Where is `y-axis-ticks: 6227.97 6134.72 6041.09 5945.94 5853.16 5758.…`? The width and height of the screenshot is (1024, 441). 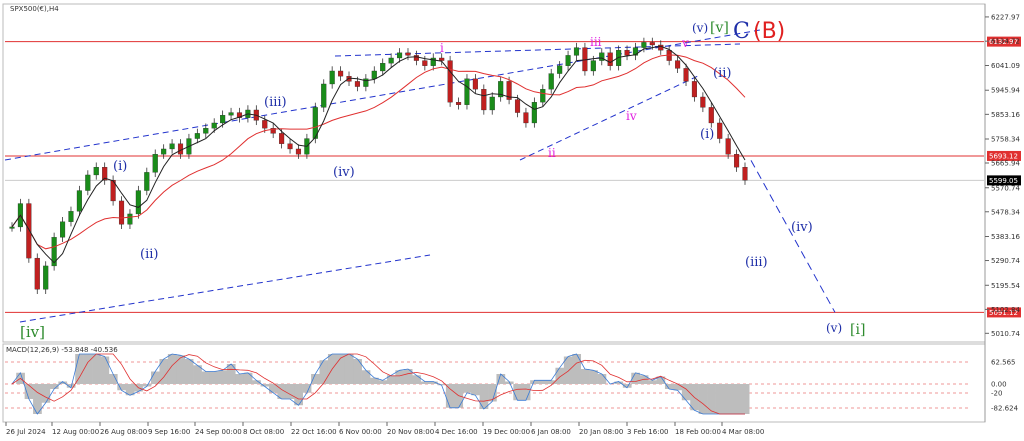 y-axis-ticks: 6227.97 6134.72 6041.09 5945.94 5853.16 5758.… is located at coordinates (1002, 175).